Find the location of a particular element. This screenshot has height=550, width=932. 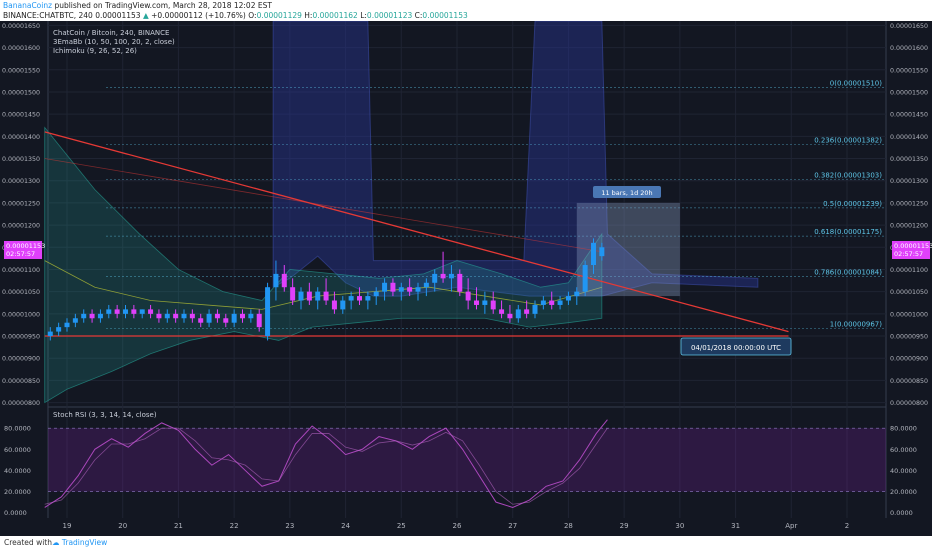

chart-title: ChatCoin / Bitcoin, 240, BINANCE is located at coordinates (111, 33).